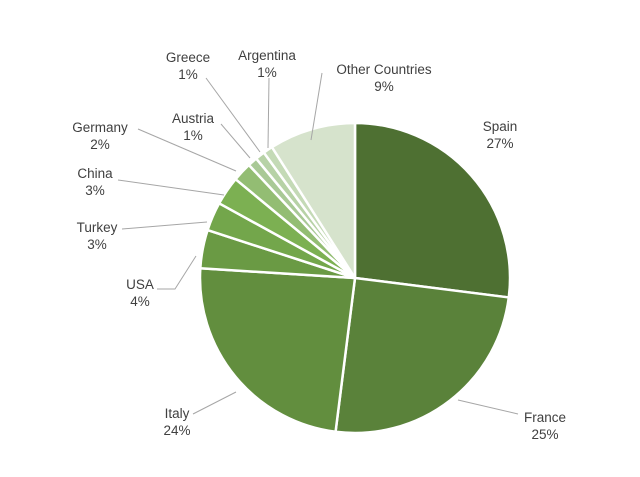  Describe the element at coordinates (267, 55) in the screenshot. I see `slice-name-label-argentina: Argentina` at that location.